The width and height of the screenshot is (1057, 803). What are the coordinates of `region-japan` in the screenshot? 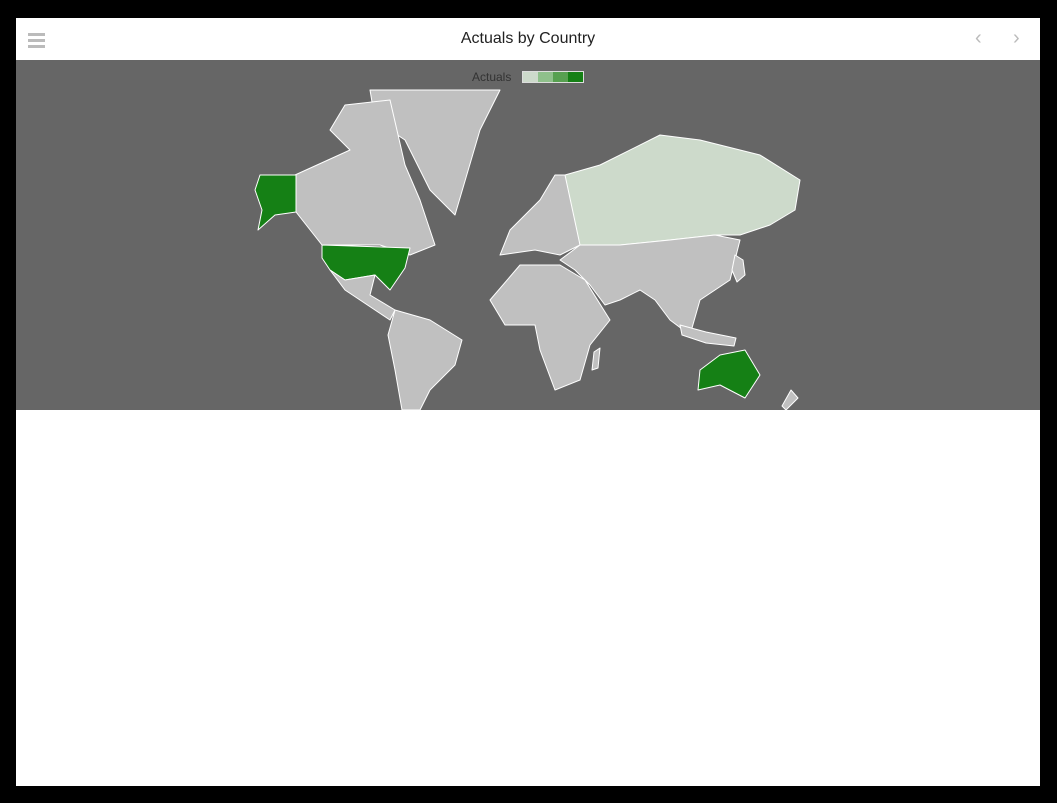 It's located at (738, 268).